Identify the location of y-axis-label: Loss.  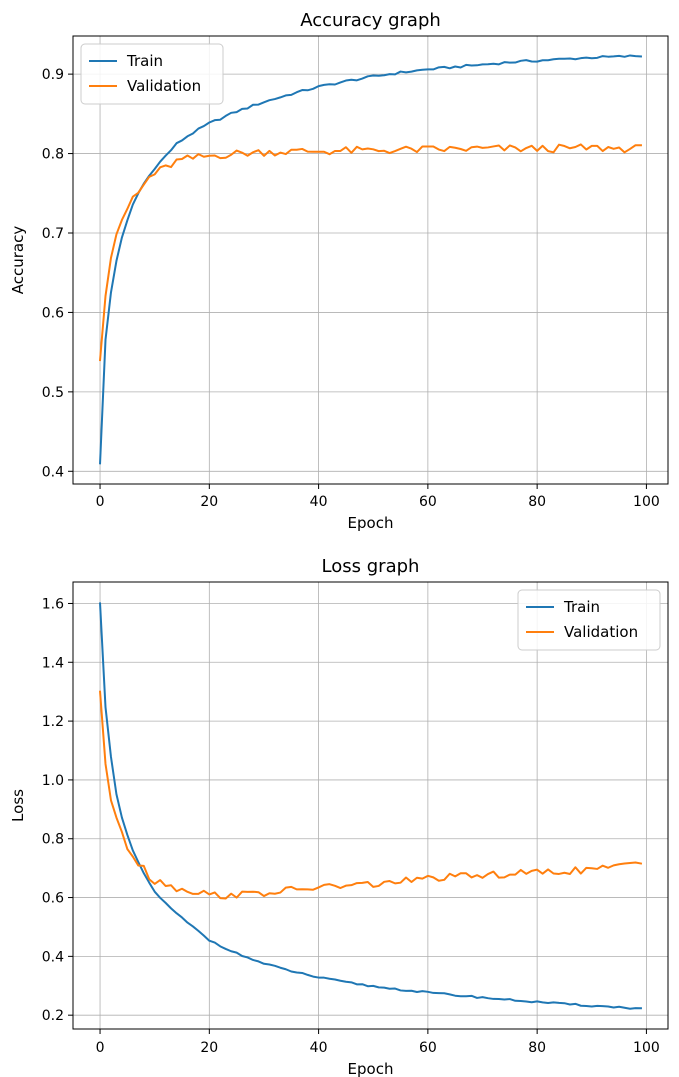
(18, 805).